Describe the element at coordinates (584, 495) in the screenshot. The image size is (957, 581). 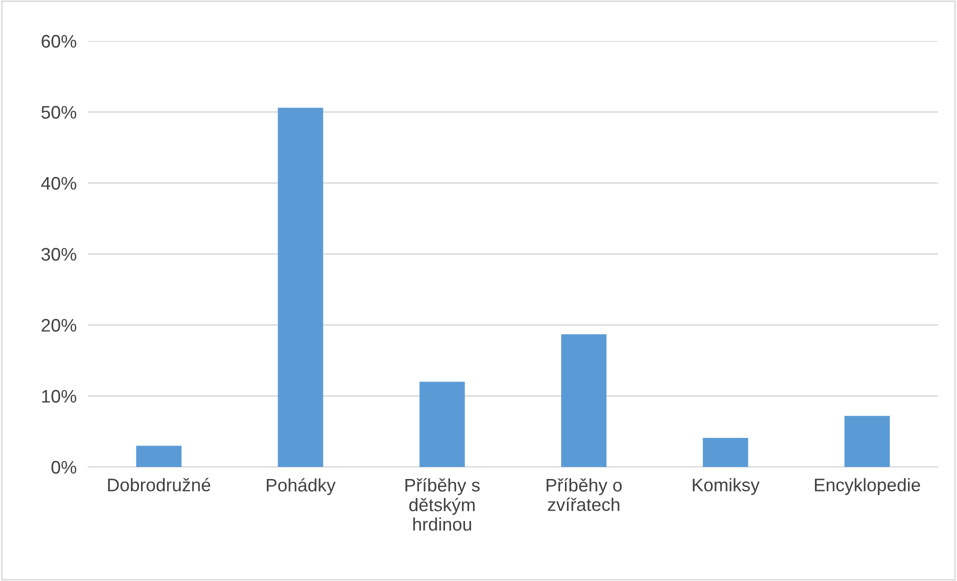
I see `x-tick-label: Příběhy o zvířatech` at that location.